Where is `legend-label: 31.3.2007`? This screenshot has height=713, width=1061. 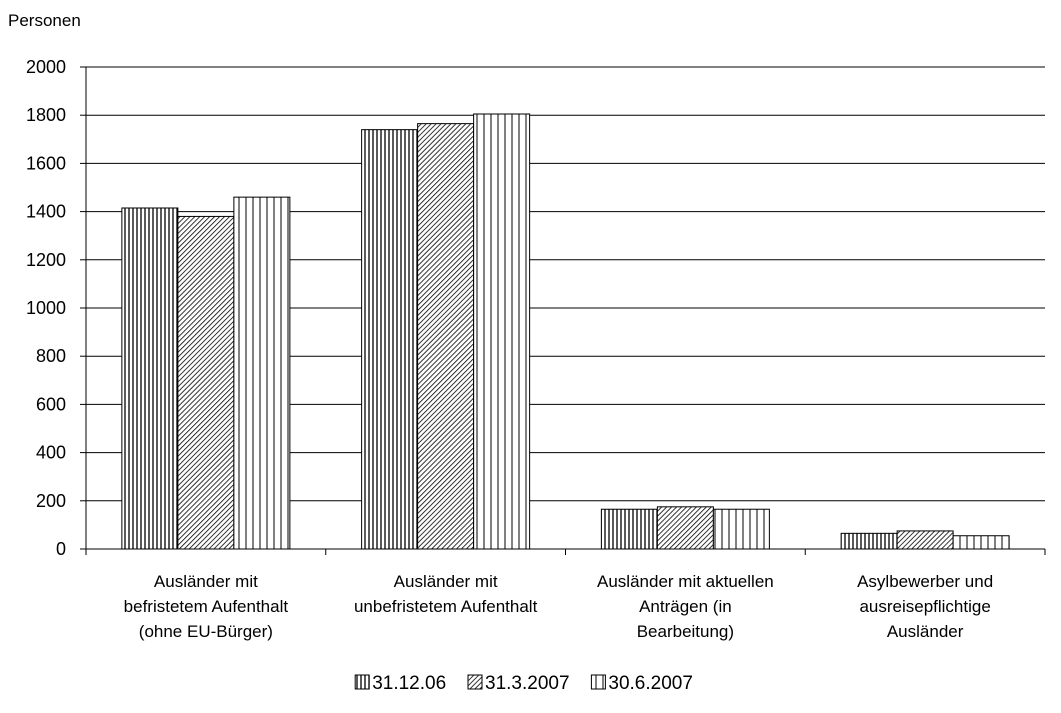 legend-label: 31.3.2007 is located at coordinates (527, 683).